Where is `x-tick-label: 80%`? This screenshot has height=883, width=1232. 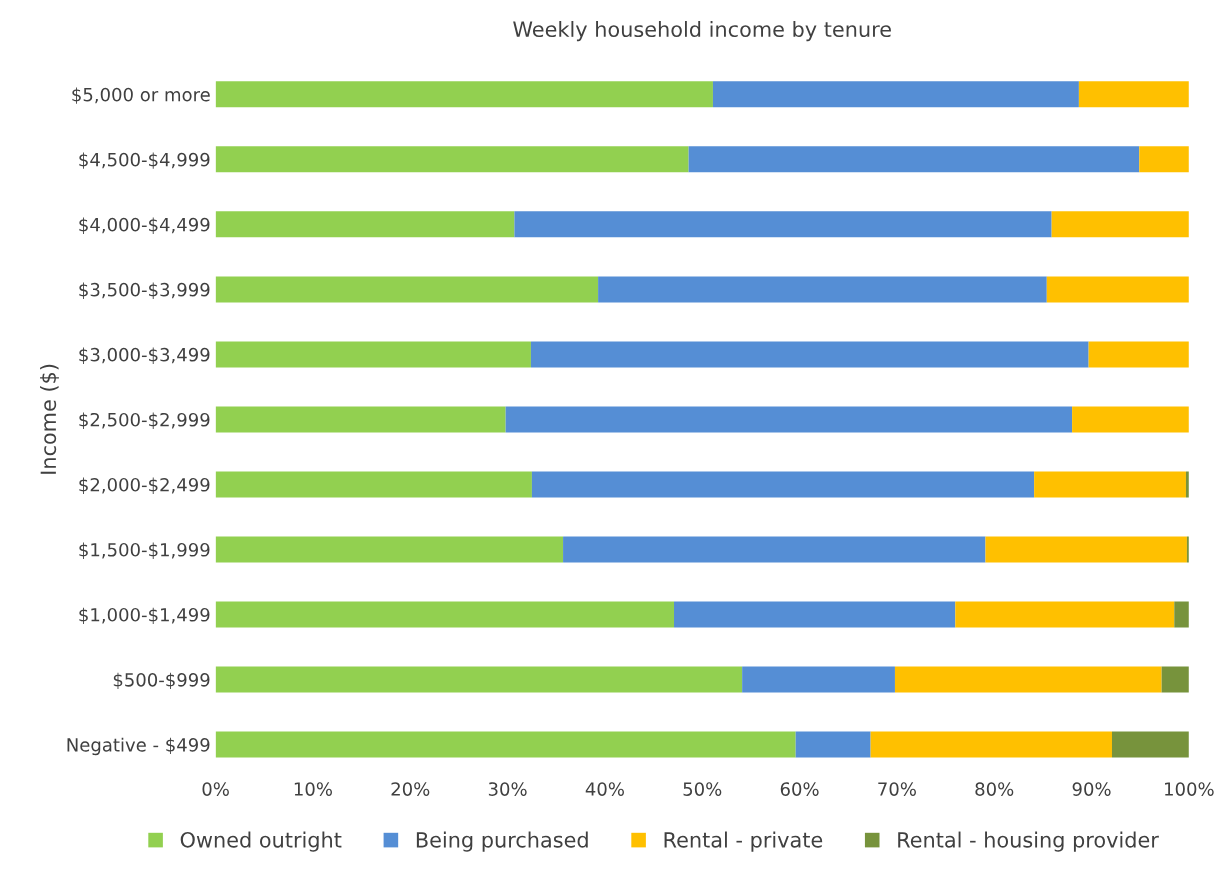 x-tick-label: 80% is located at coordinates (994, 789).